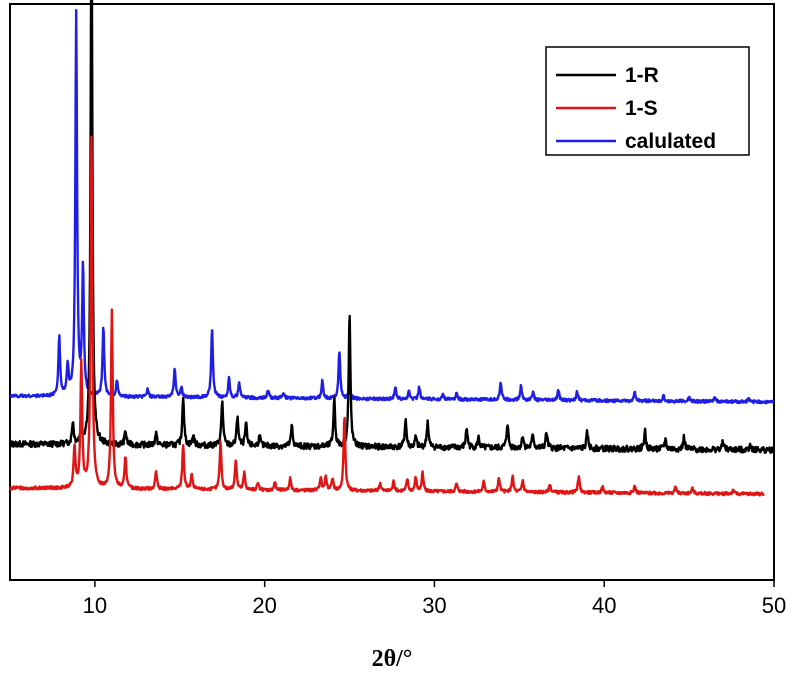  What do you see at coordinates (264, 605) in the screenshot?
I see `x-tick-label: 20` at bounding box center [264, 605].